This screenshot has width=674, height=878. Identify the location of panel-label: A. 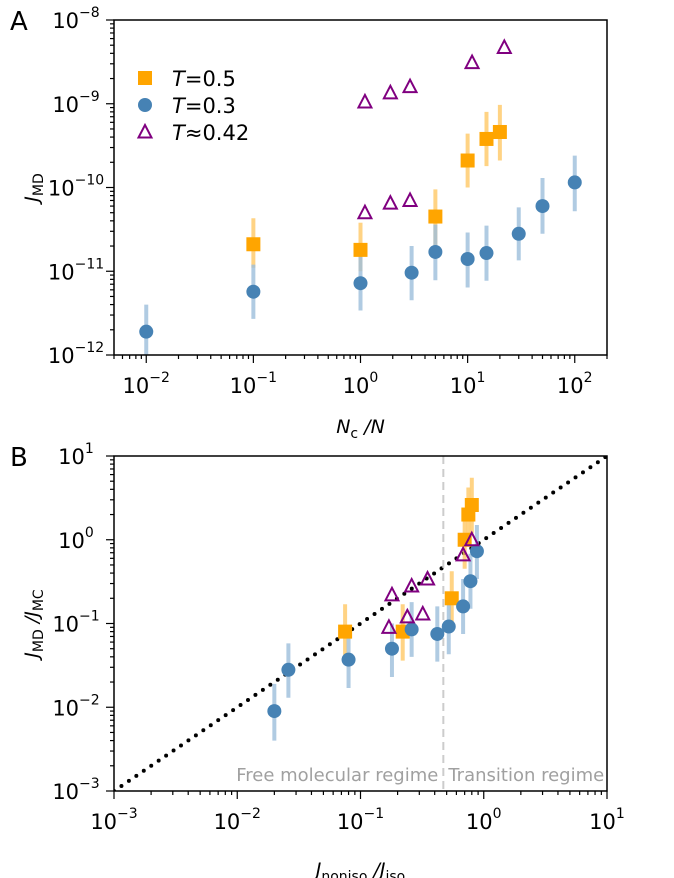
(19, 22).